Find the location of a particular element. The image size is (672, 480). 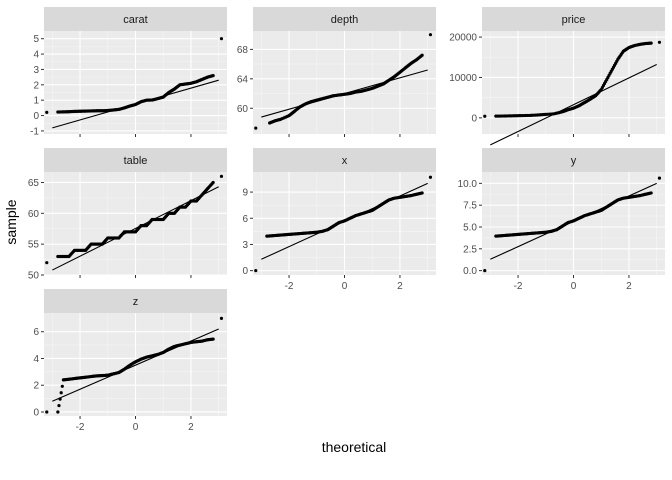

y-tick-label: -1 is located at coordinates (34, 131).